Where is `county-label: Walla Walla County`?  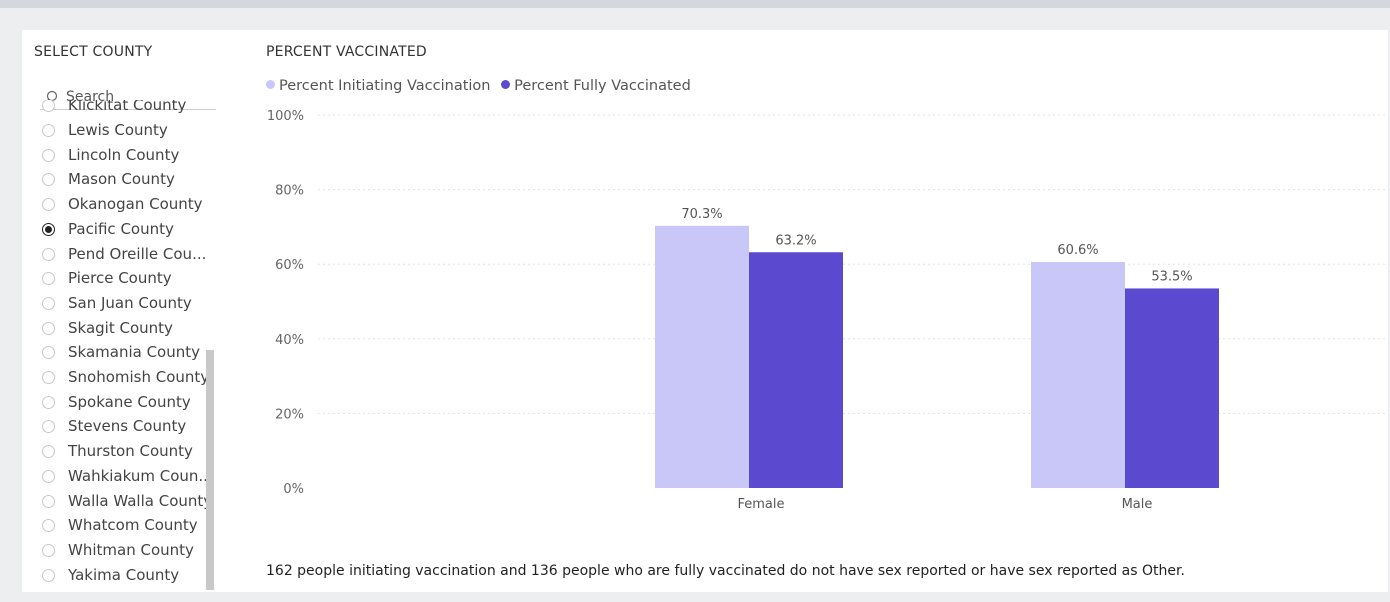
county-label: Walla Walla County is located at coordinates (140, 500).